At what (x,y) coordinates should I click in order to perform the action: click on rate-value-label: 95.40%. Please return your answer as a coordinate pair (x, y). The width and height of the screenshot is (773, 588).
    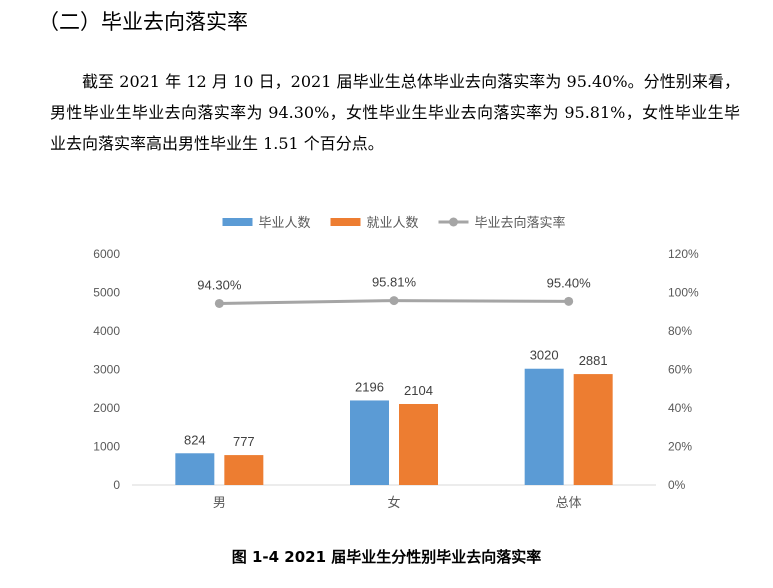
    Looking at the image, I should click on (569, 282).